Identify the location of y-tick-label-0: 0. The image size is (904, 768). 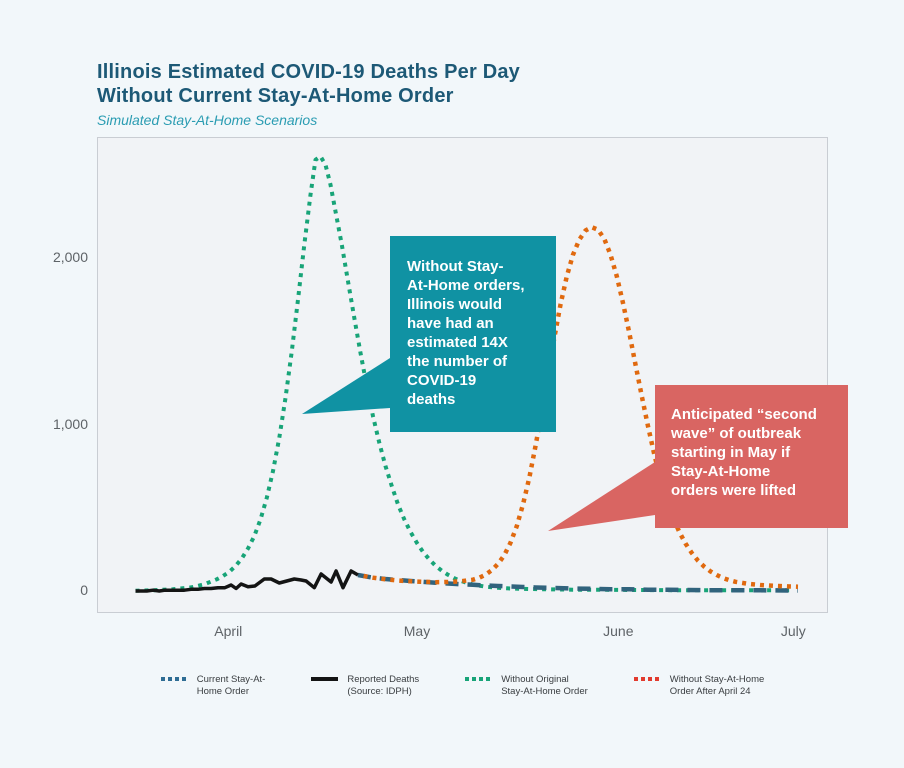
(84, 590).